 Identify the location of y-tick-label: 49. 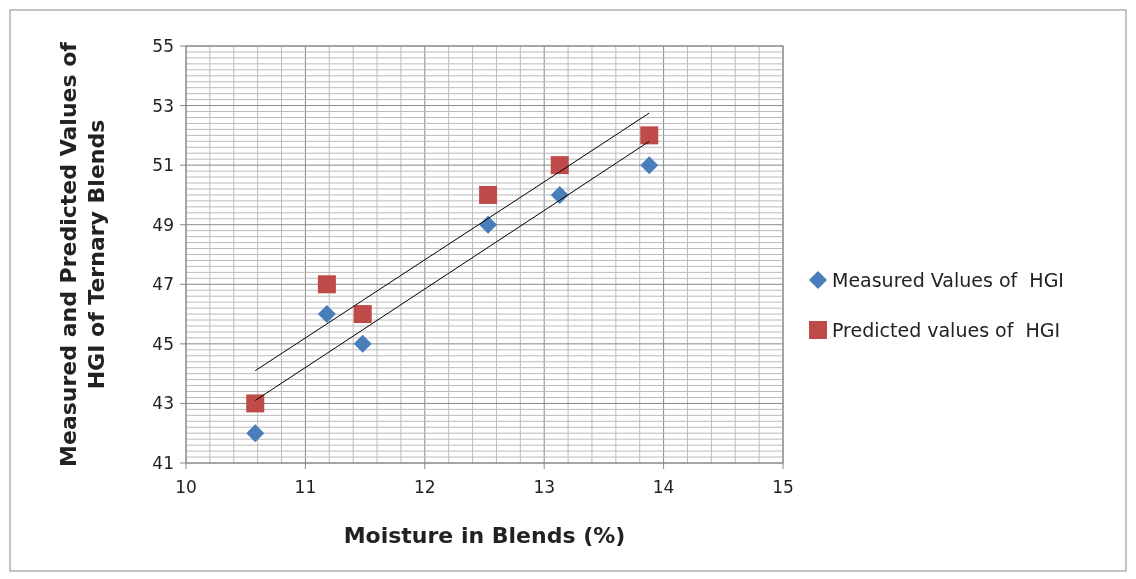
(163, 224).